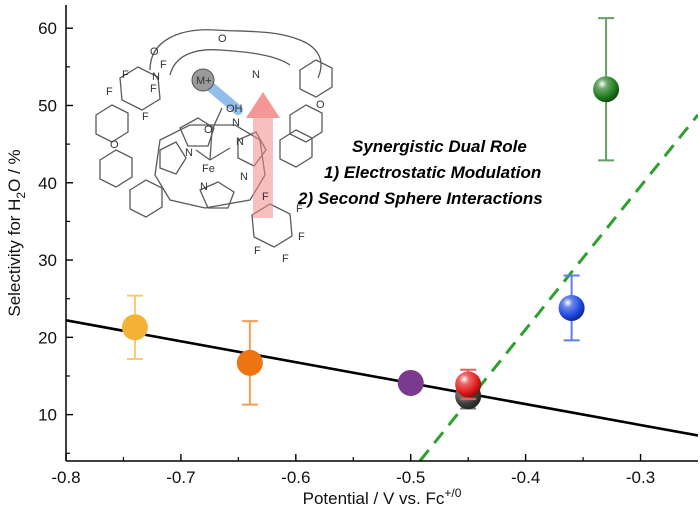 This screenshot has width=700, height=512. Describe the element at coordinates (180, 477) in the screenshot. I see `x-tick-label: -0.7` at that location.